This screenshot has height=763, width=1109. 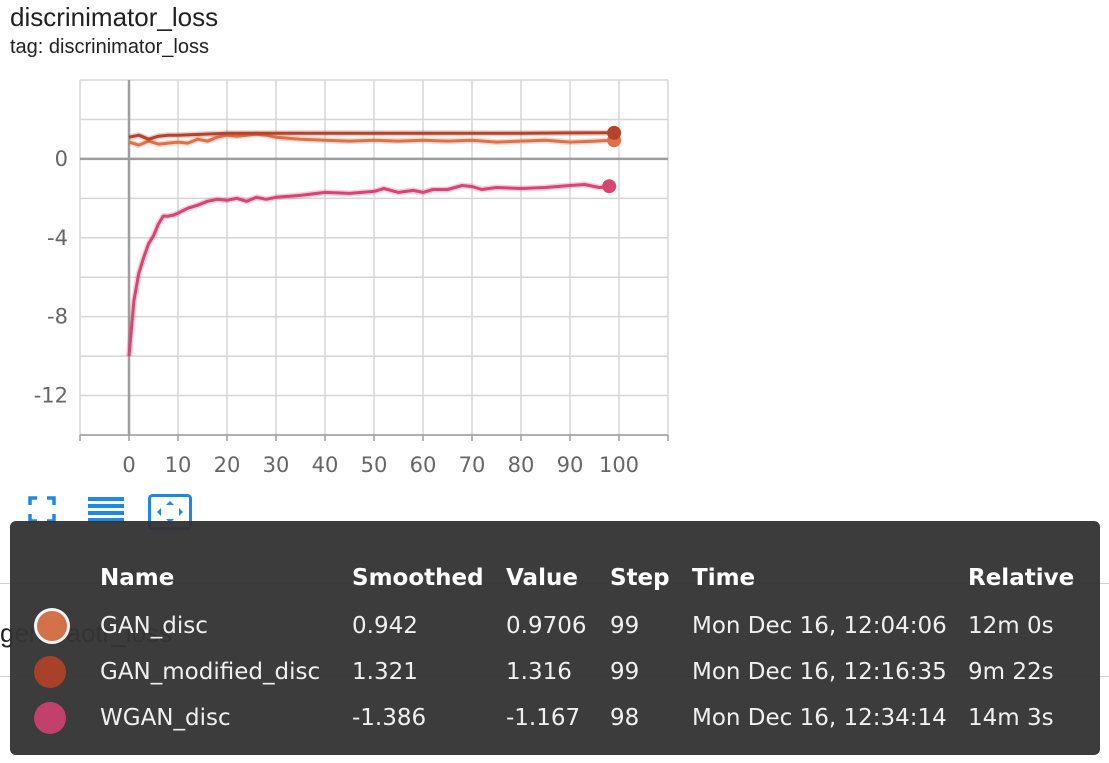 I want to click on x-tick-label: 70, so click(x=472, y=465).